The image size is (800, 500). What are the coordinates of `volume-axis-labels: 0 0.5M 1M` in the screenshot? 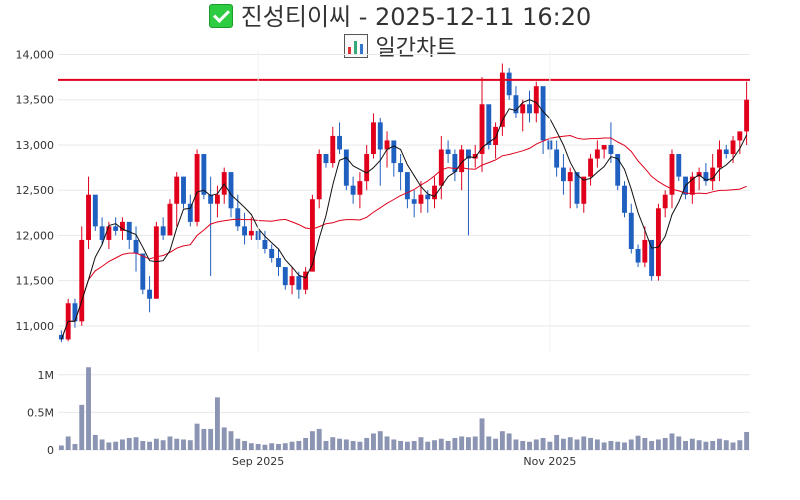 It's located at (40, 413).